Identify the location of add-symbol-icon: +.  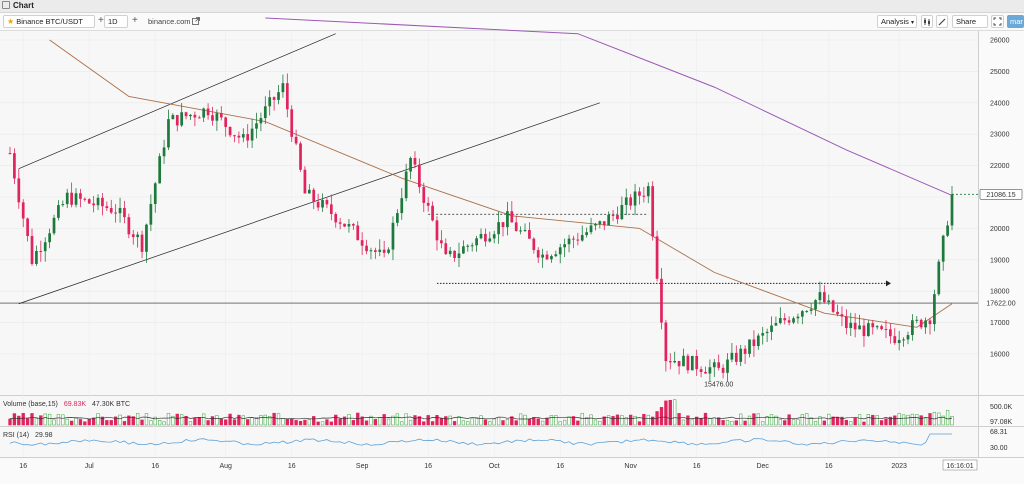
(101, 20).